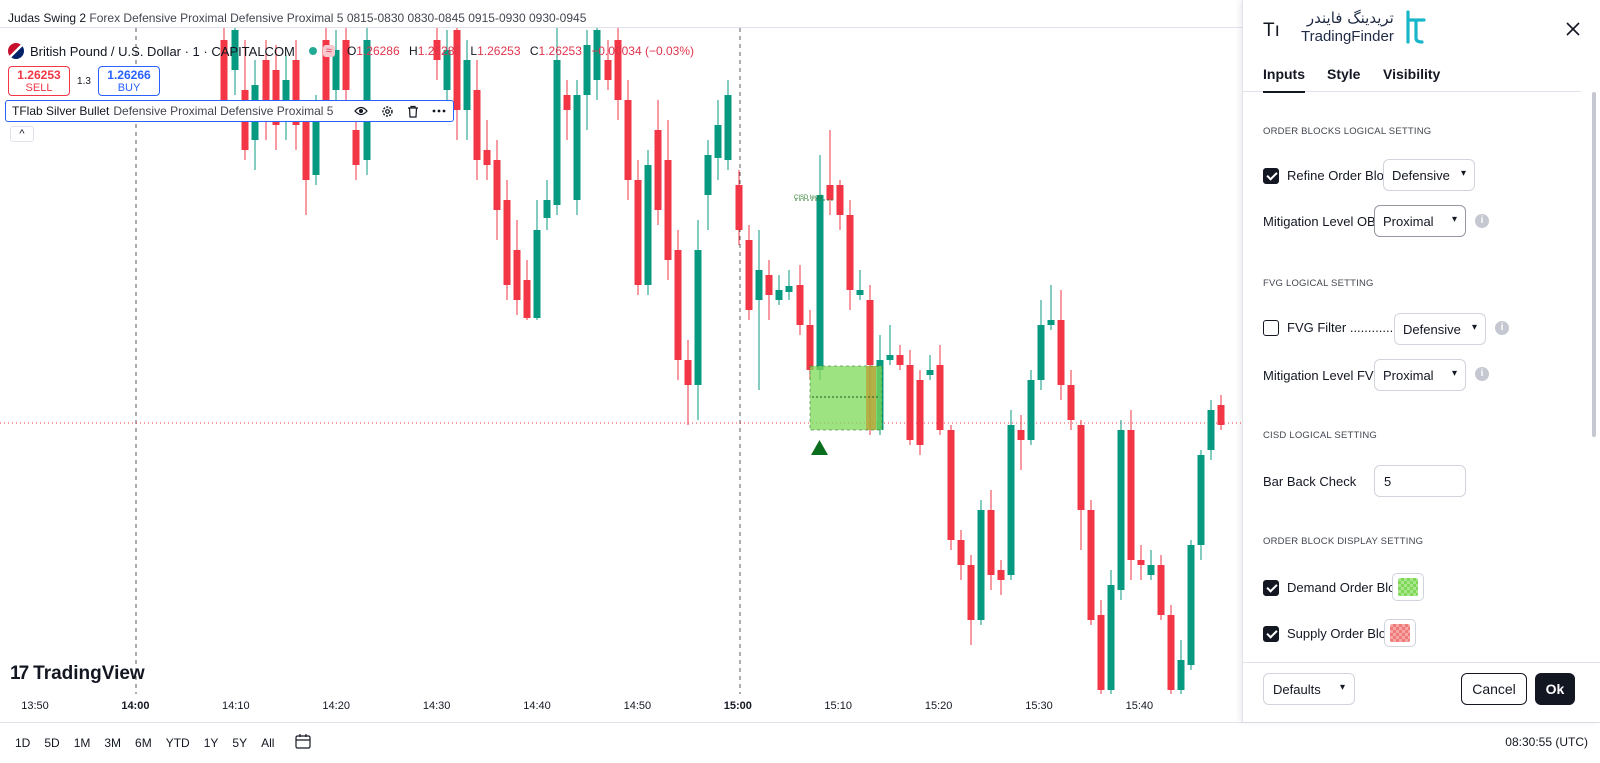  Describe the element at coordinates (361, 111) in the screenshot. I see `eye-icon` at that location.